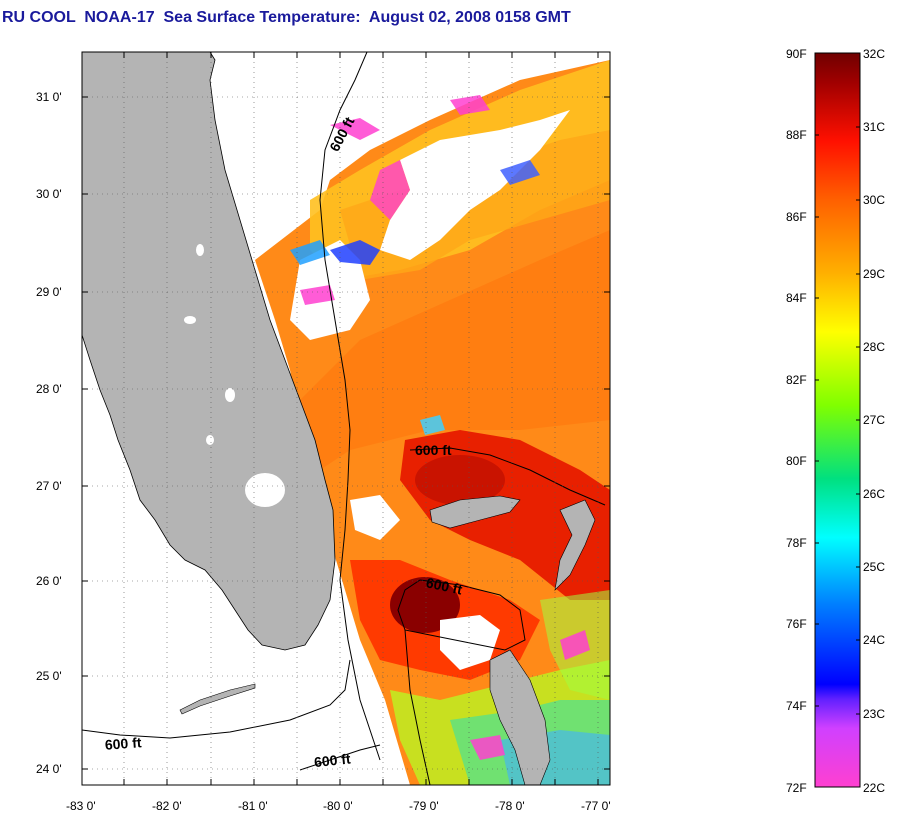 This screenshot has height=817, width=897. What do you see at coordinates (265, 490) in the screenshot?
I see `lake-okeechobee` at bounding box center [265, 490].